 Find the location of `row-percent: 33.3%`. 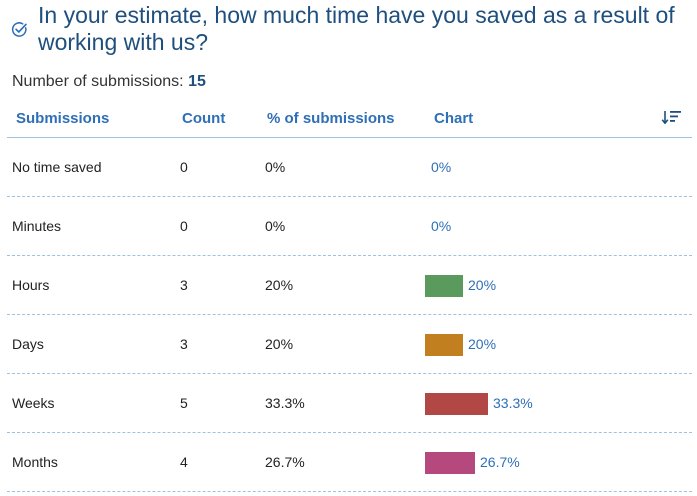

row-percent: 33.3% is located at coordinates (285, 403).